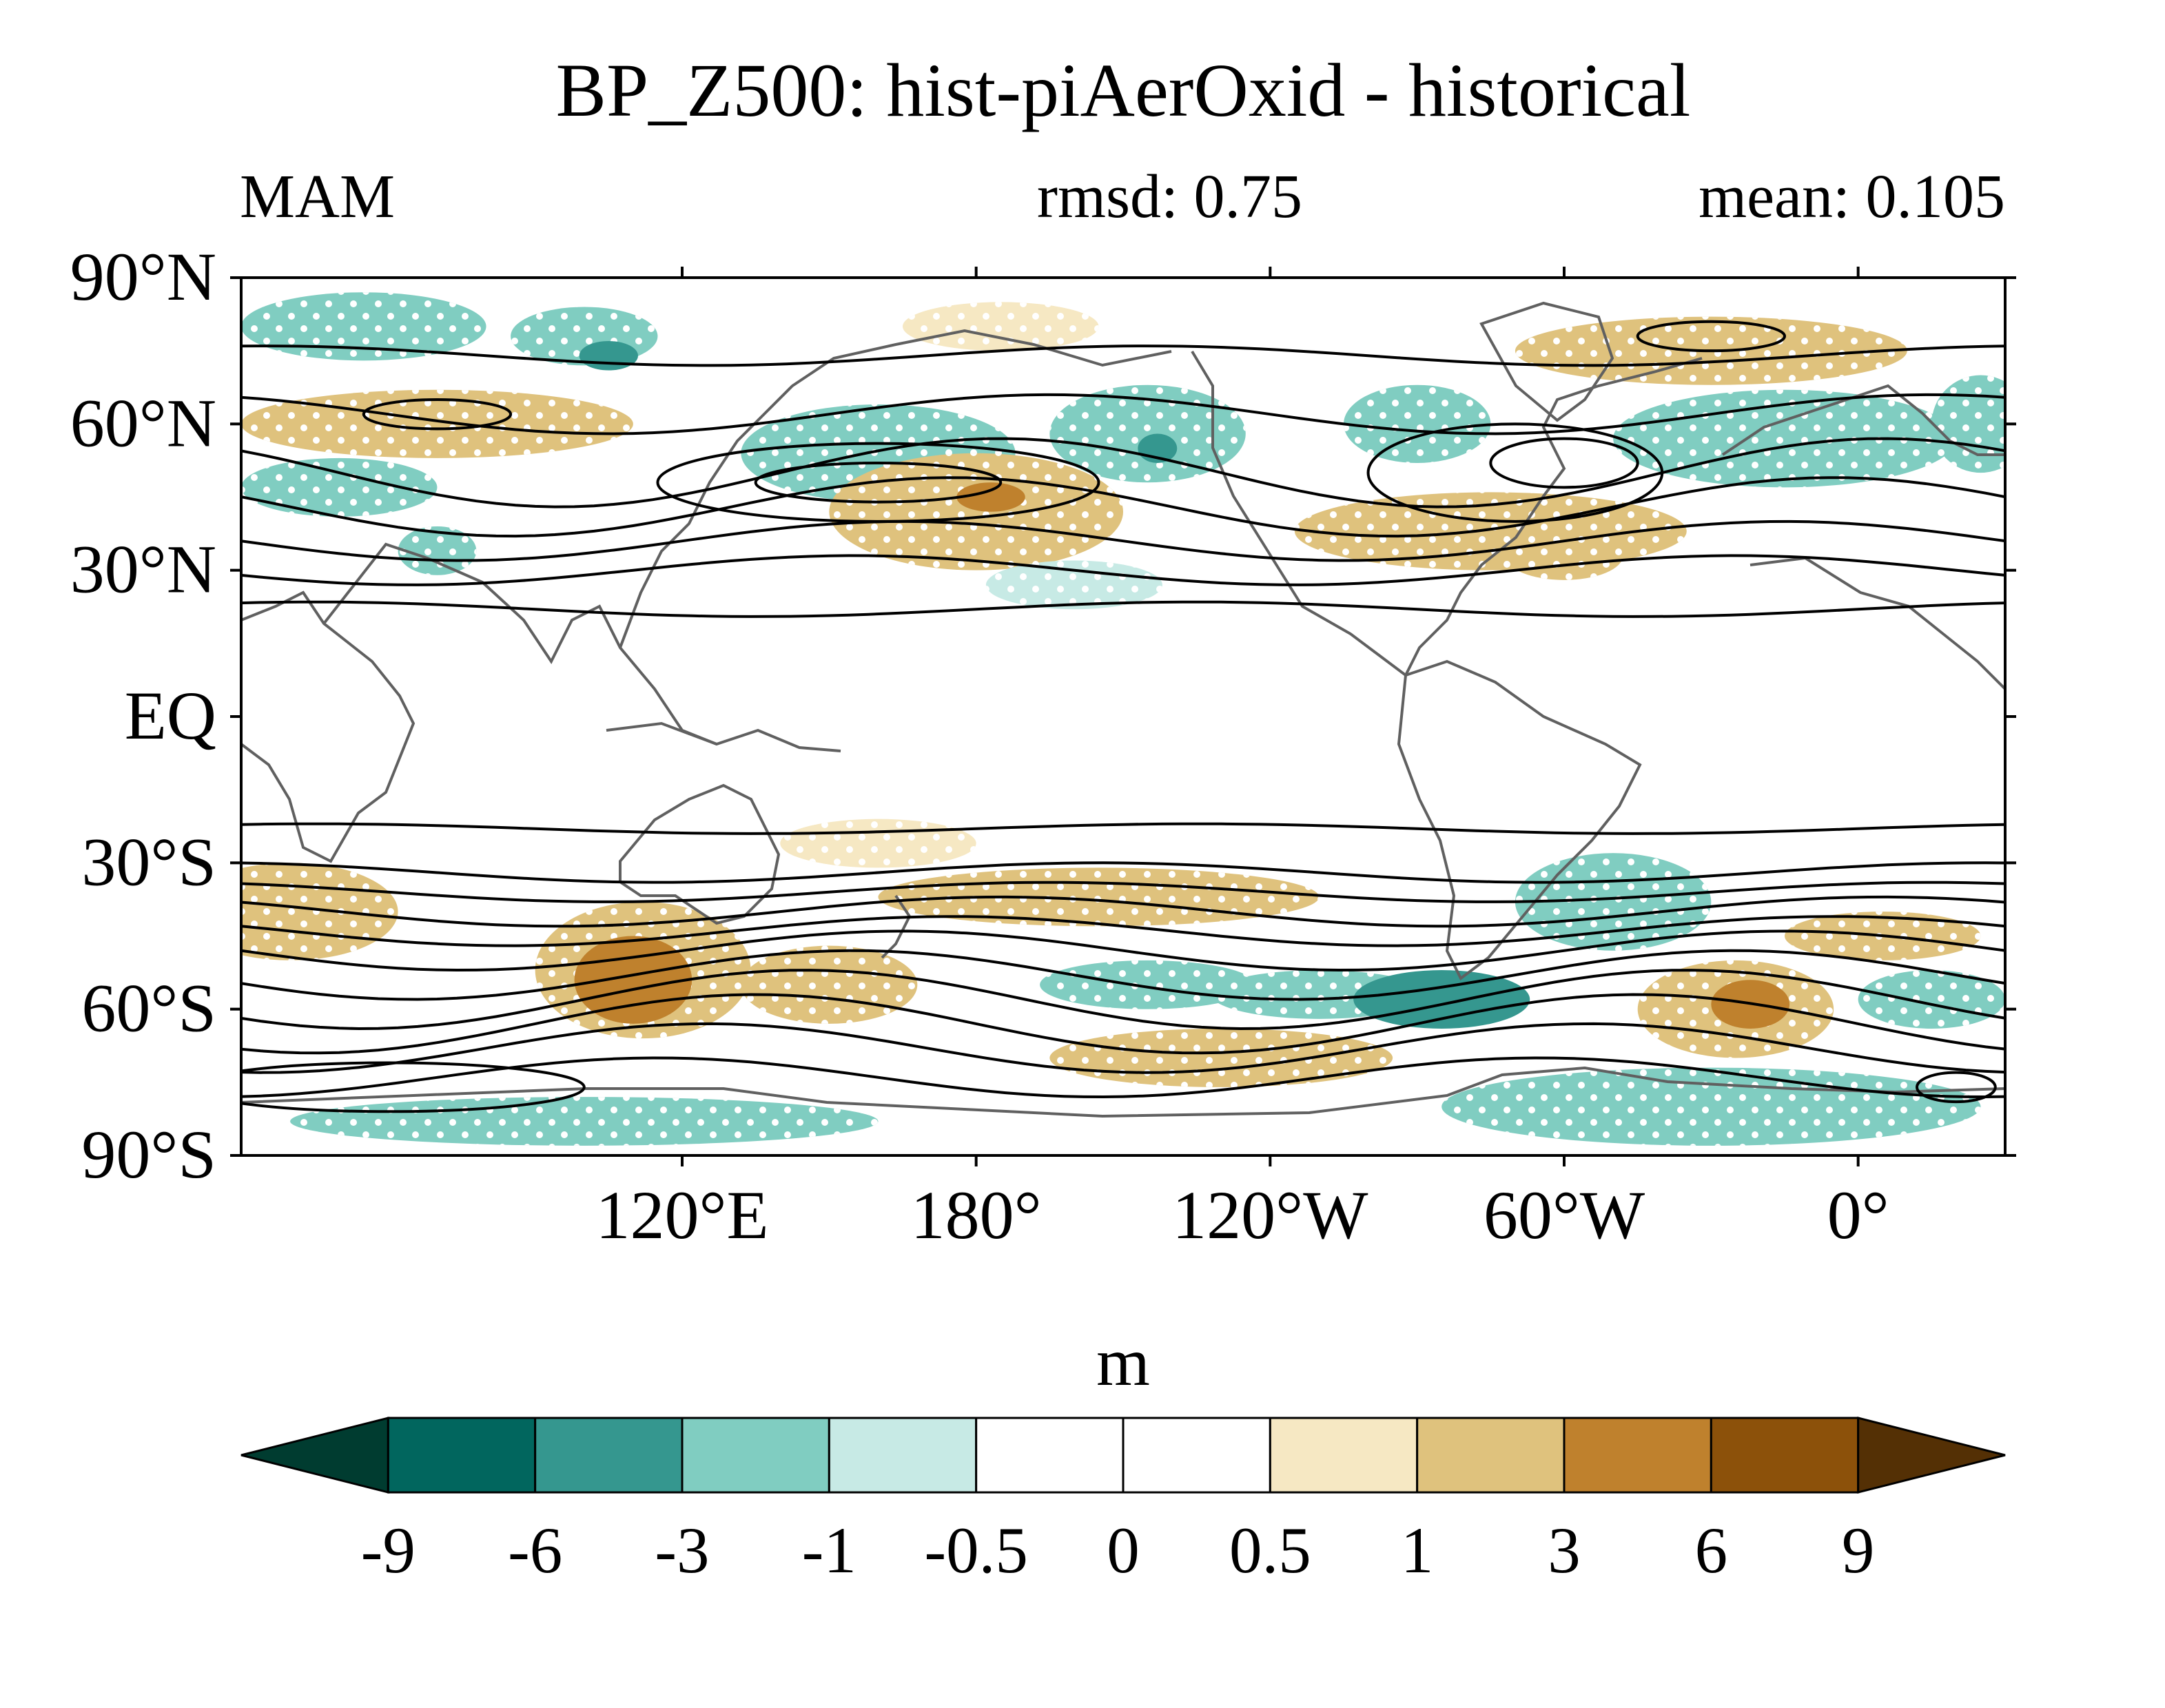 The image size is (2165, 1708). I want to click on xtick-label-1: 180°, so click(976, 1215).